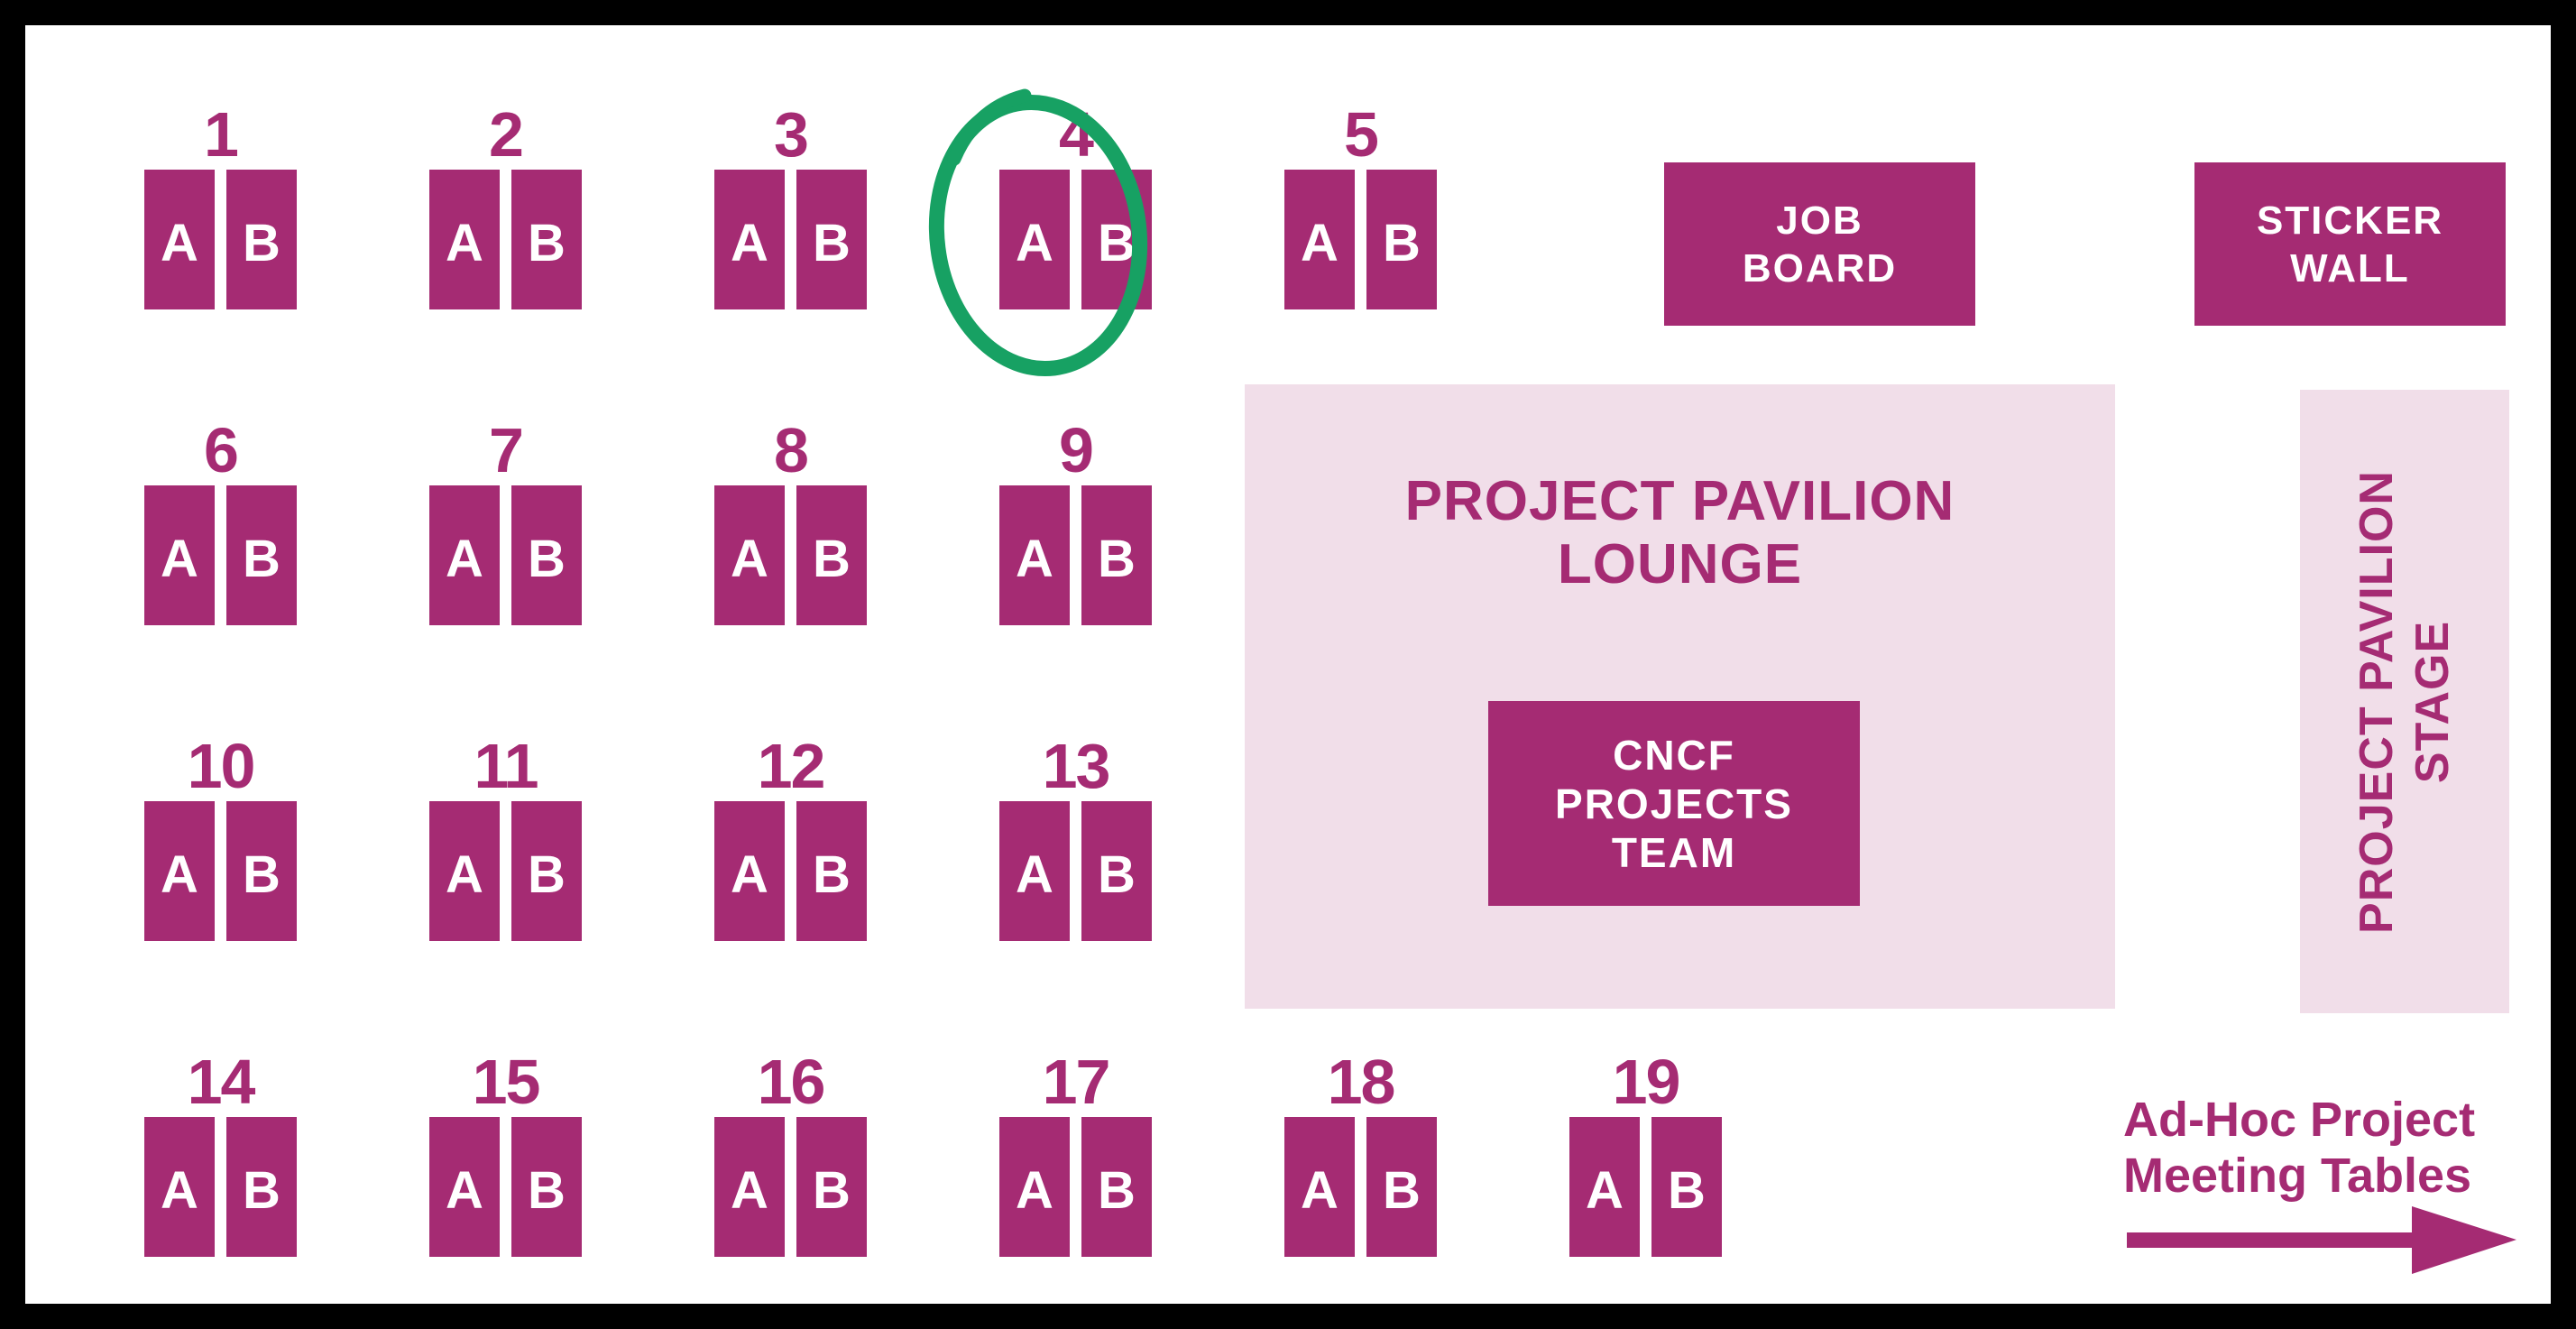 This screenshot has height=1329, width=2576. What do you see at coordinates (749, 555) in the screenshot?
I see `booth-8-unit-a: A` at bounding box center [749, 555].